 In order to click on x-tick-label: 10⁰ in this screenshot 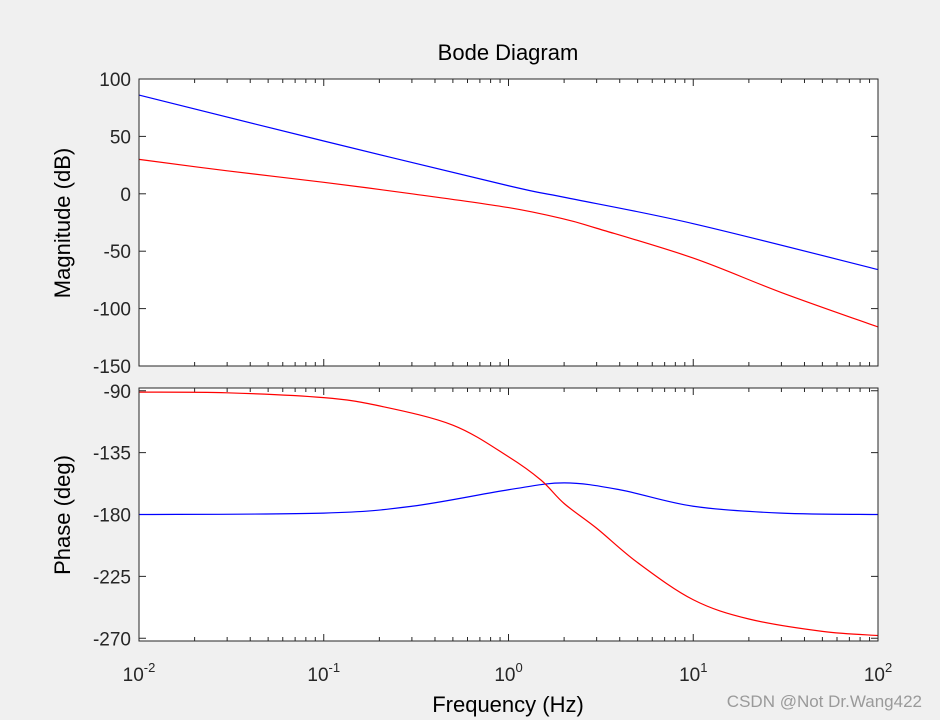, I will do `click(508, 673)`.